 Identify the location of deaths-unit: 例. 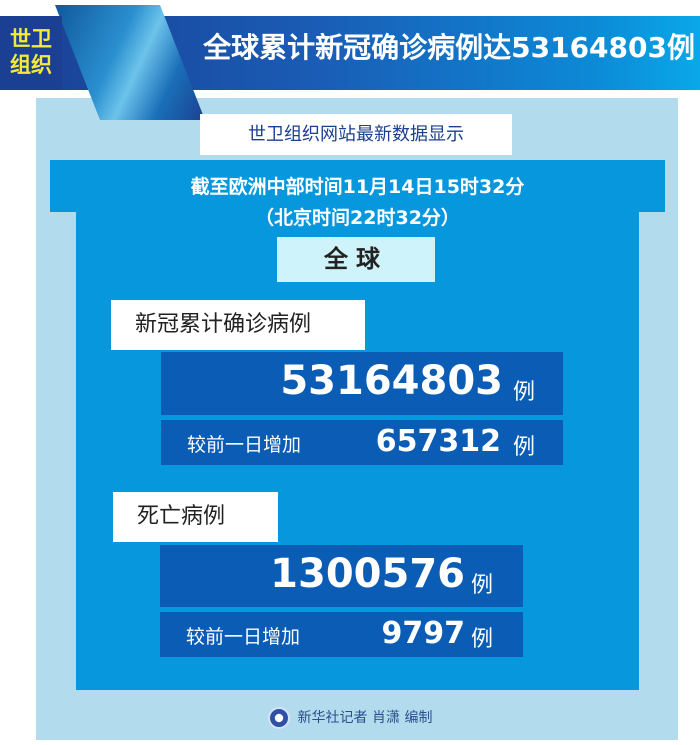
(481, 585).